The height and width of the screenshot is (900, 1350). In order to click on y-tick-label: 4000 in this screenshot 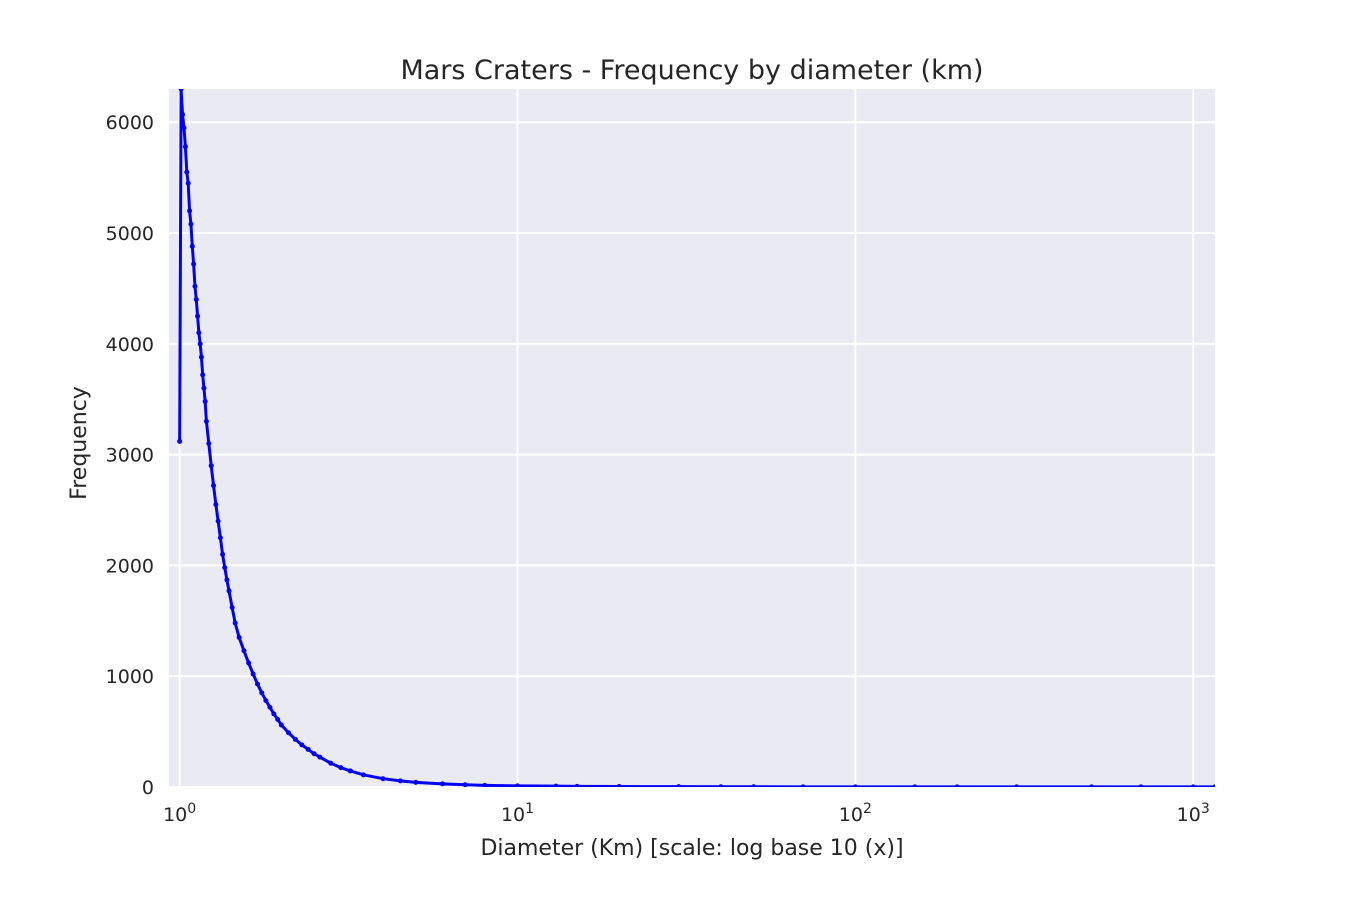, I will do `click(130, 345)`.